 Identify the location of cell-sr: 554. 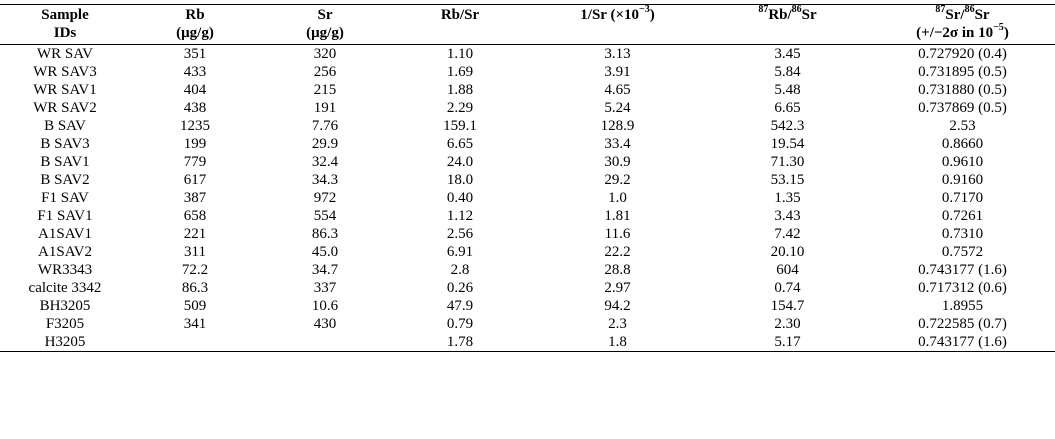
(325, 216).